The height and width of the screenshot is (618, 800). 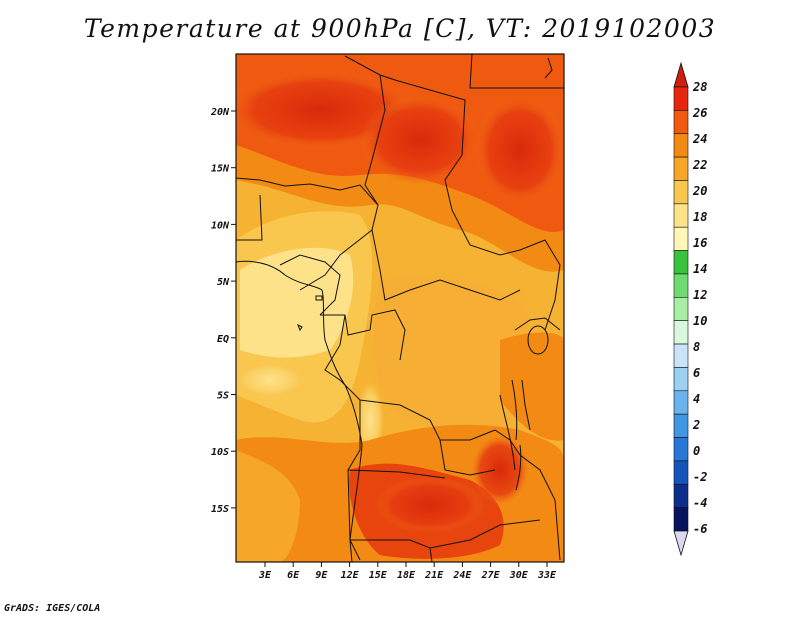 I want to click on lat-label: 15S, so click(x=220, y=509).